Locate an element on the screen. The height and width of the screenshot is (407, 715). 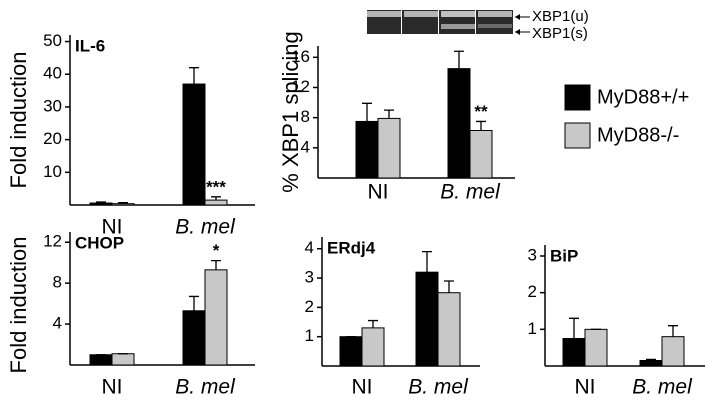
significance: * is located at coordinates (216, 250).